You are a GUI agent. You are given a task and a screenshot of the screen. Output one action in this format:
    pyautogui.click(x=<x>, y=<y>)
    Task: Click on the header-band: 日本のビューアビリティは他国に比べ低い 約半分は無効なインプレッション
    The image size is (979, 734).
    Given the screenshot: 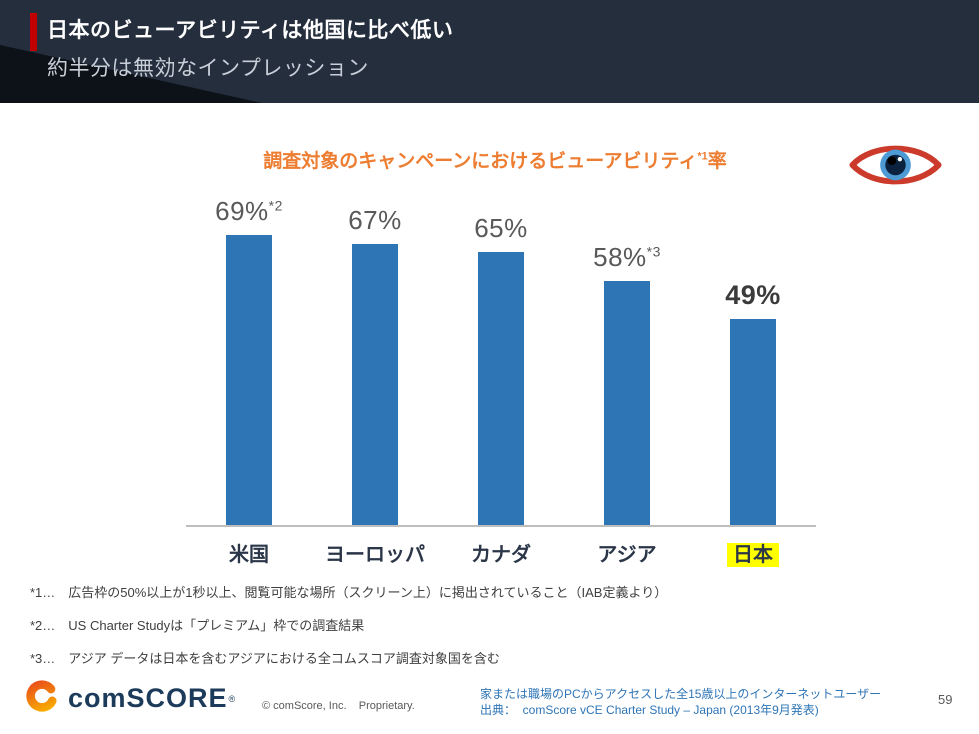 What is the action you would take?
    pyautogui.click(x=489, y=51)
    